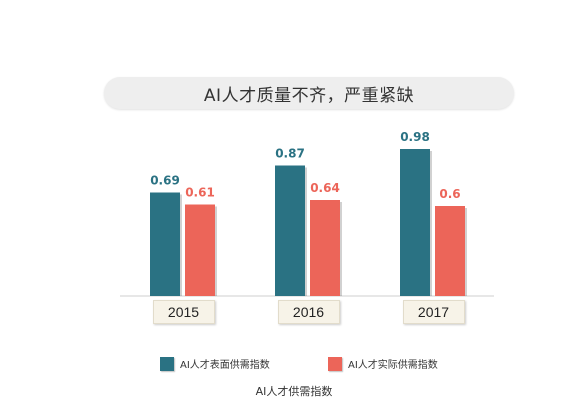 Image resolution: width=588 pixels, height=414 pixels. Describe the element at coordinates (200, 193) in the screenshot. I see `value-label-2015-series-2: 0.61` at that location.